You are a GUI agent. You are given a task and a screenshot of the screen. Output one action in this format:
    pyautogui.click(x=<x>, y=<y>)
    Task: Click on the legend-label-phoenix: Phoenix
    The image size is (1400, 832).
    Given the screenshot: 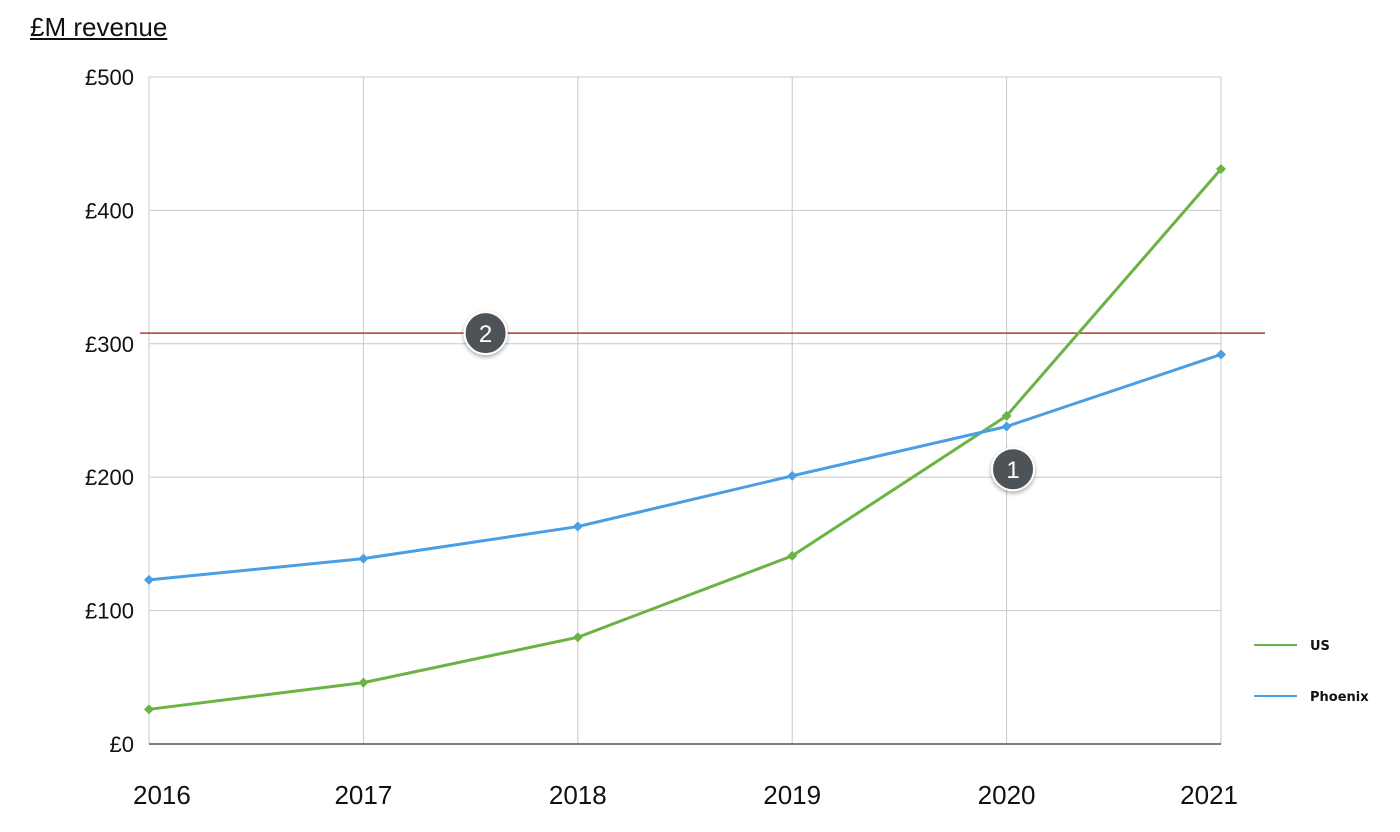 What is the action you would take?
    pyautogui.click(x=1339, y=697)
    